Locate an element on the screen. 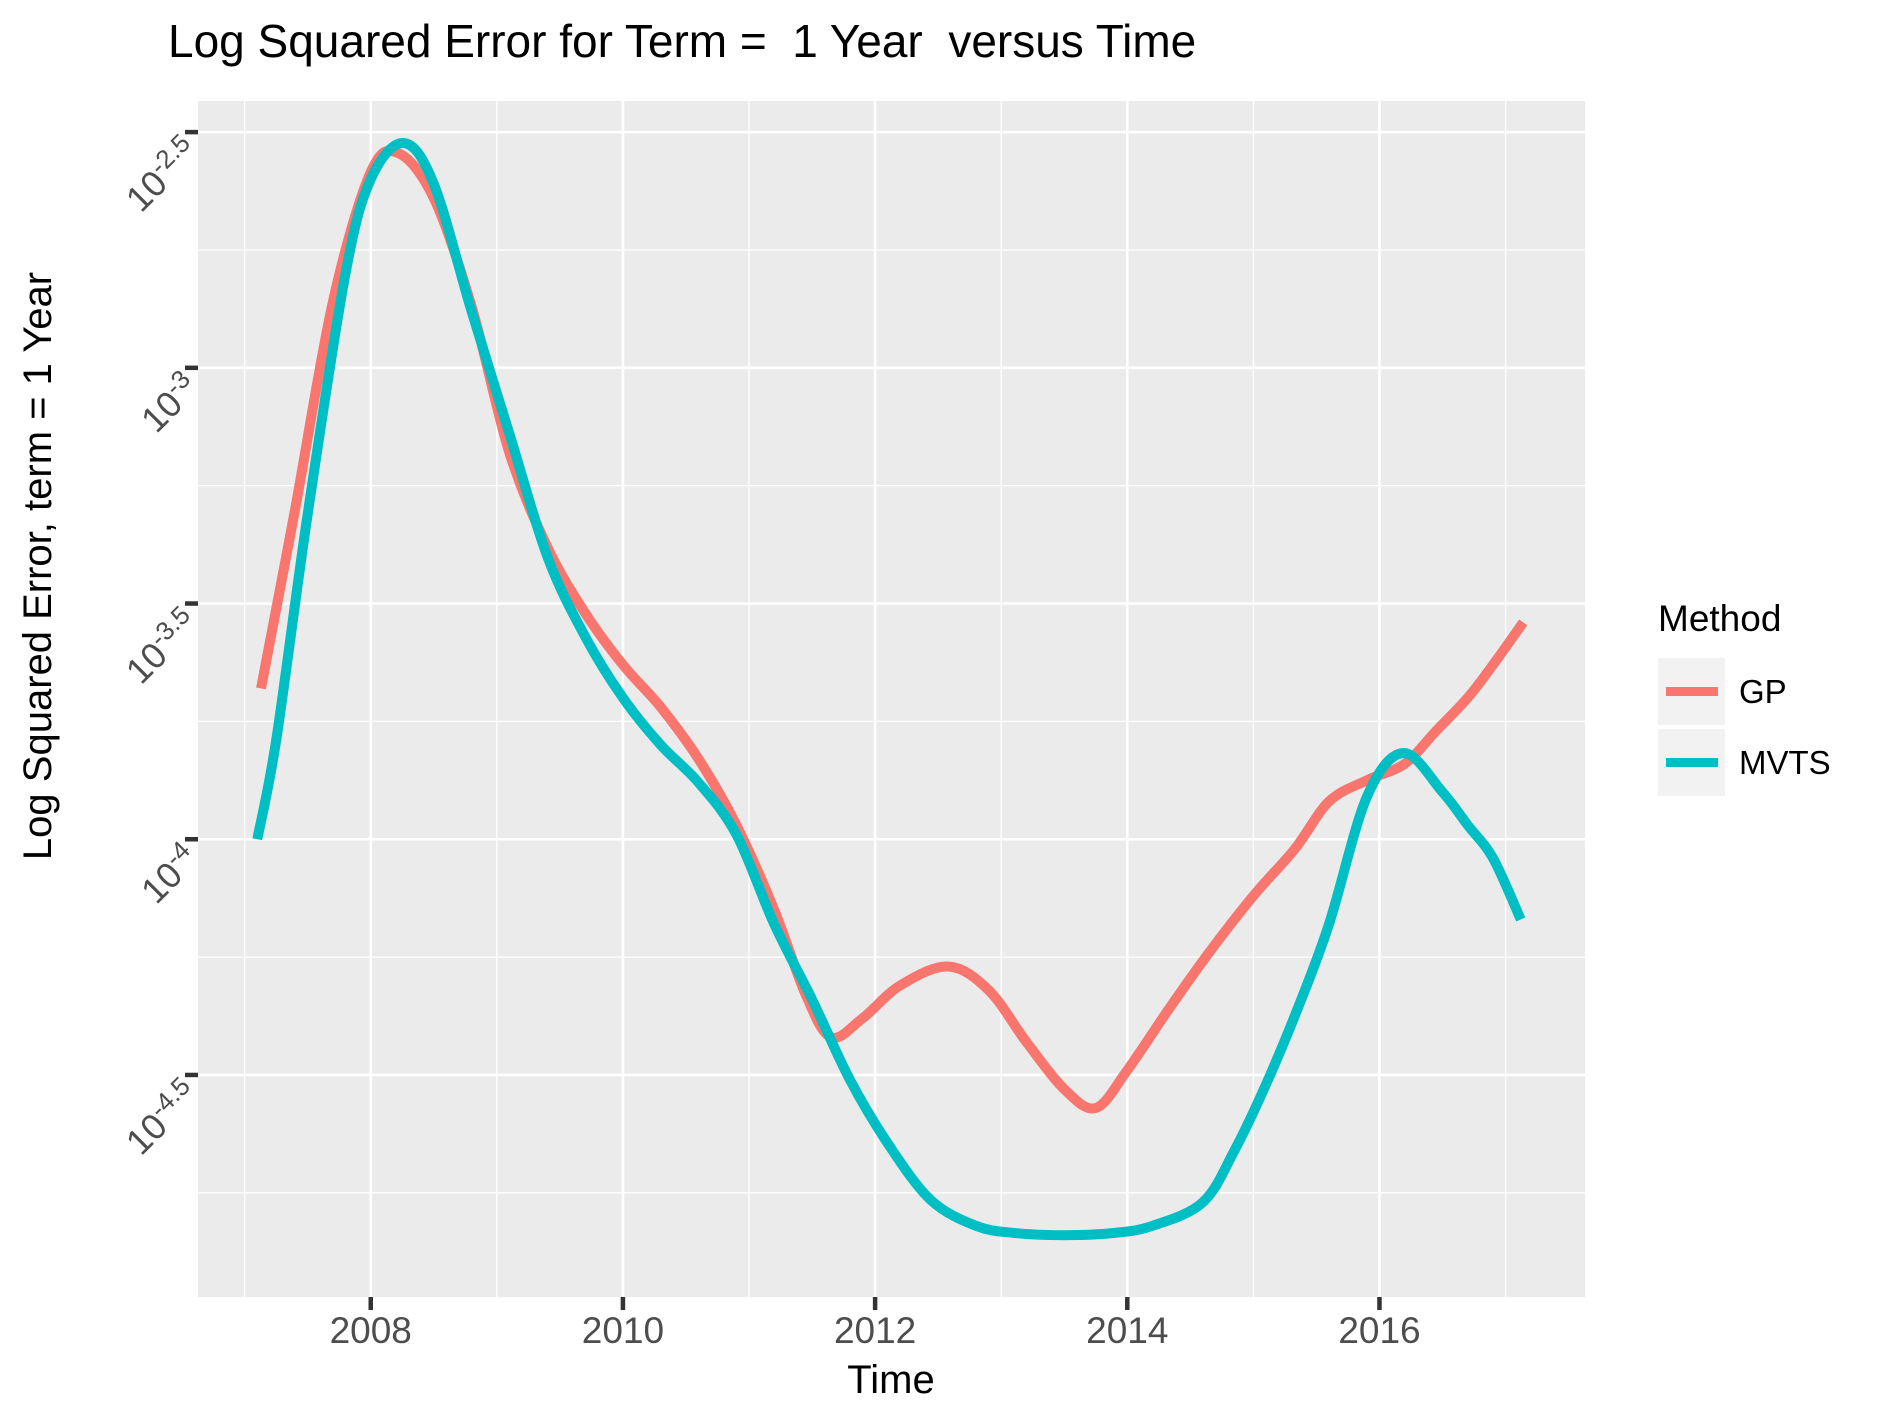 Image resolution: width=1884 pixels, height=1425 pixels. x-axis-title: Time is located at coordinates (891, 1380).